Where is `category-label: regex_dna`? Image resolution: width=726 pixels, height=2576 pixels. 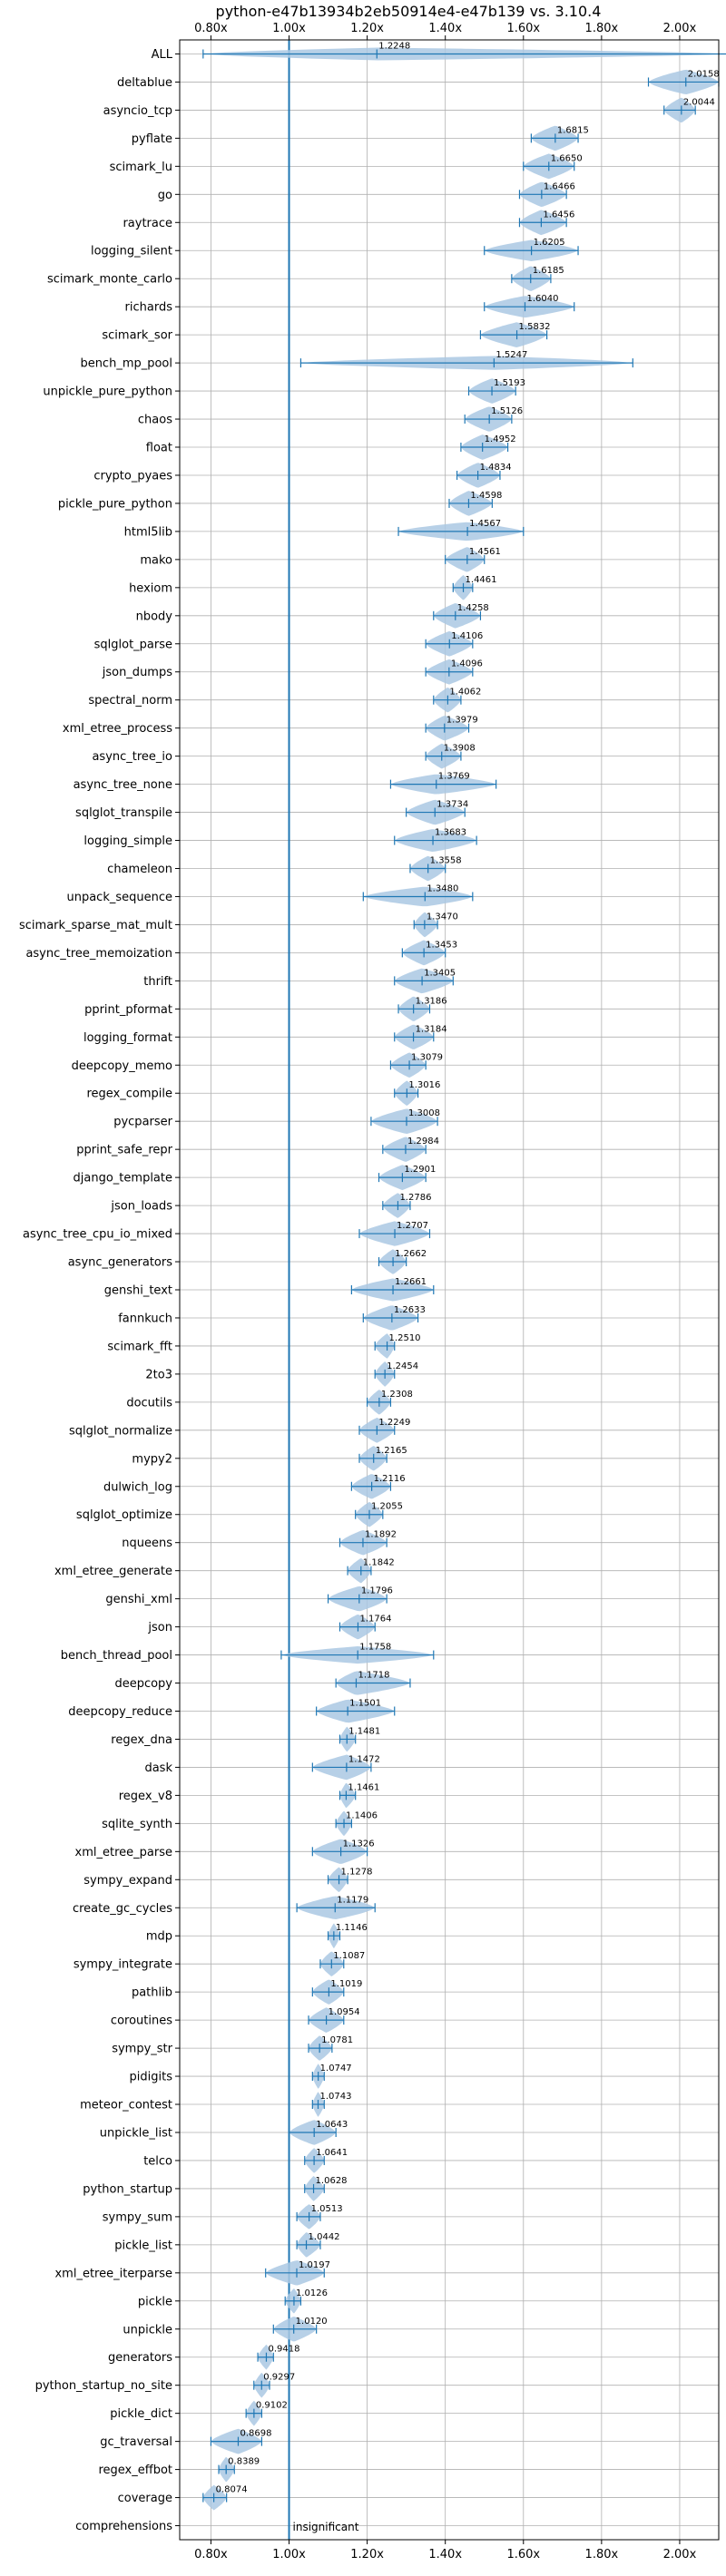 category-label: regex_dna is located at coordinates (141, 1740).